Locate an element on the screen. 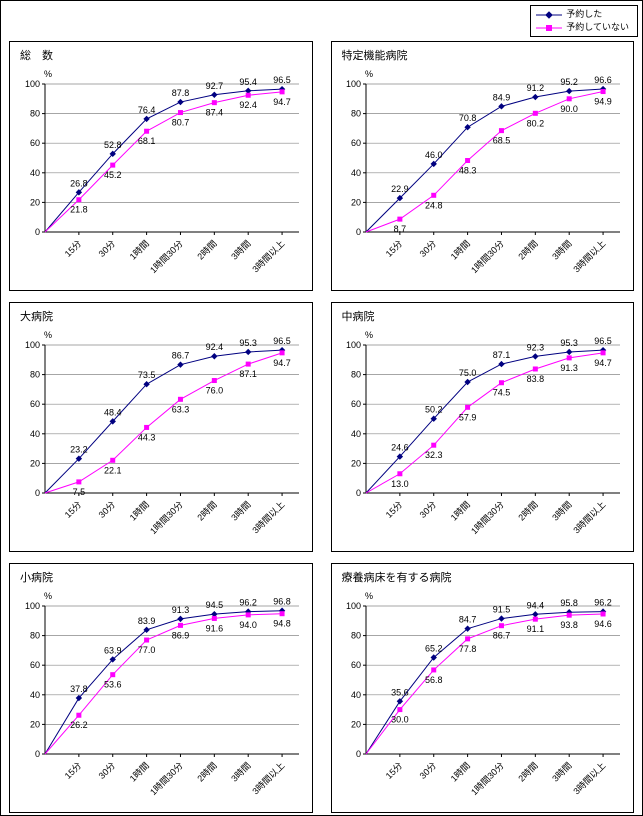  svg-text: 91.5 is located at coordinates (502, 610).